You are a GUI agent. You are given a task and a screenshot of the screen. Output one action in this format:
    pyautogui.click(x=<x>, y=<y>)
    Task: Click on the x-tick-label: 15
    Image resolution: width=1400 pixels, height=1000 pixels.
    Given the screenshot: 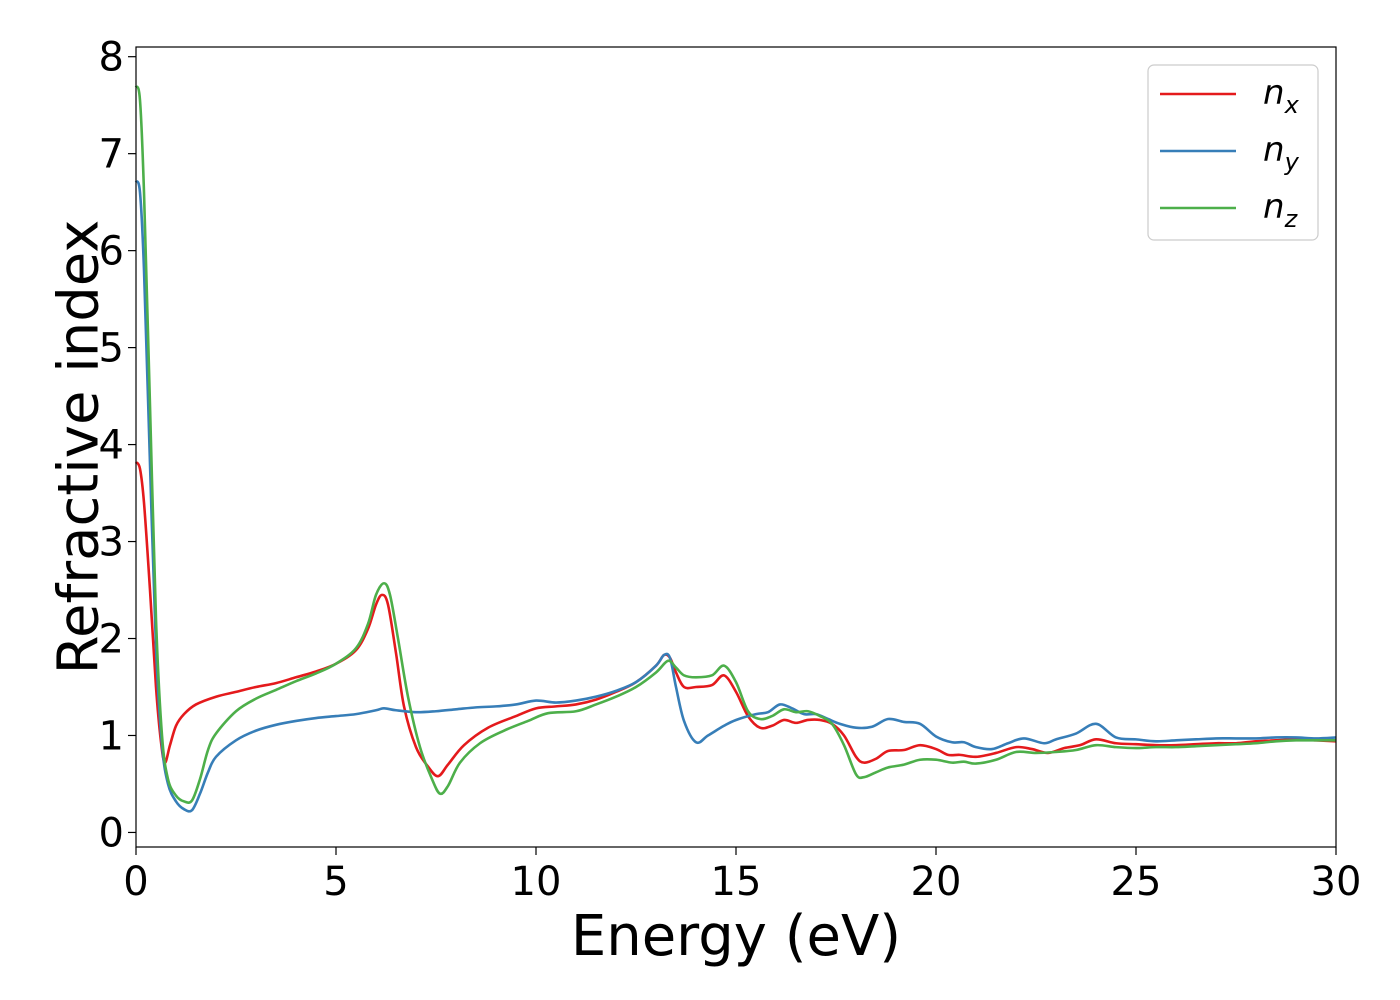 What is the action you would take?
    pyautogui.click(x=736, y=882)
    